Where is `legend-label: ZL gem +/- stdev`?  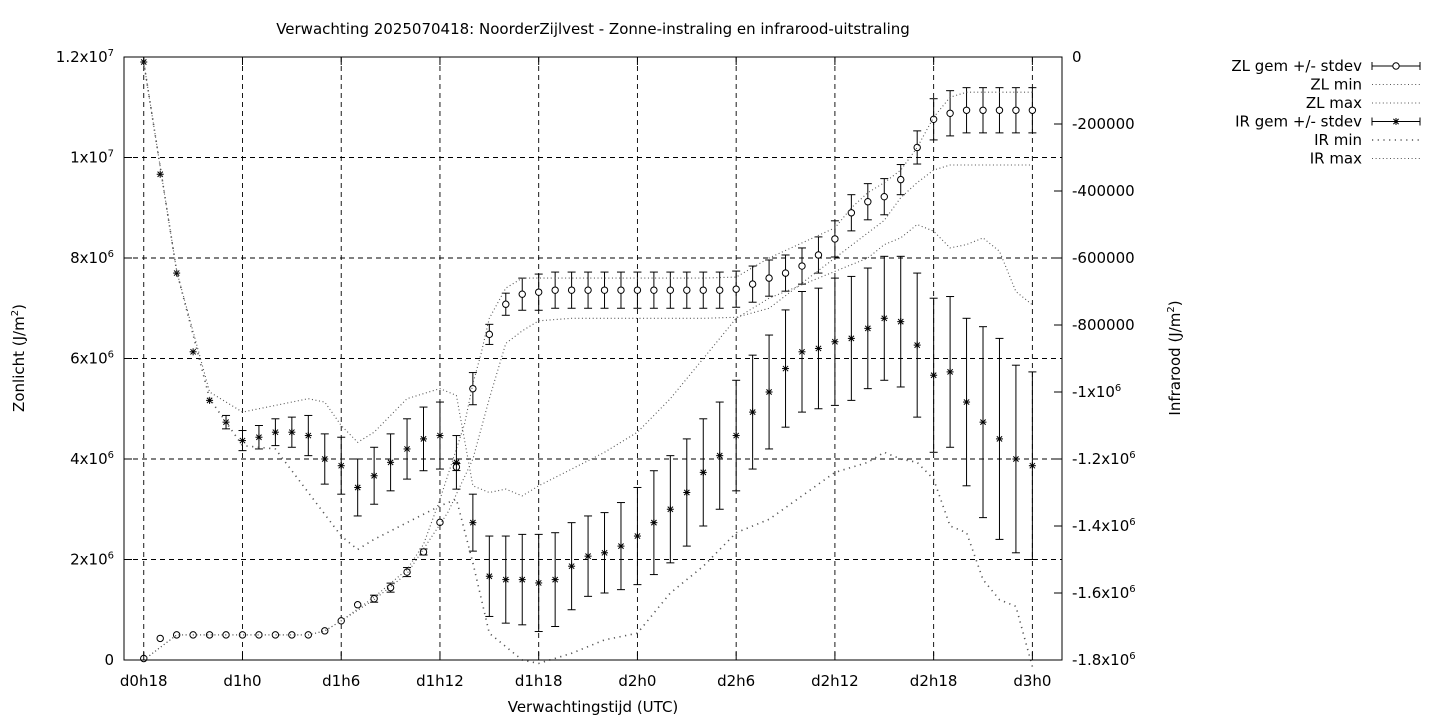
legend-label: ZL gem +/- stdev is located at coordinates (1296, 66).